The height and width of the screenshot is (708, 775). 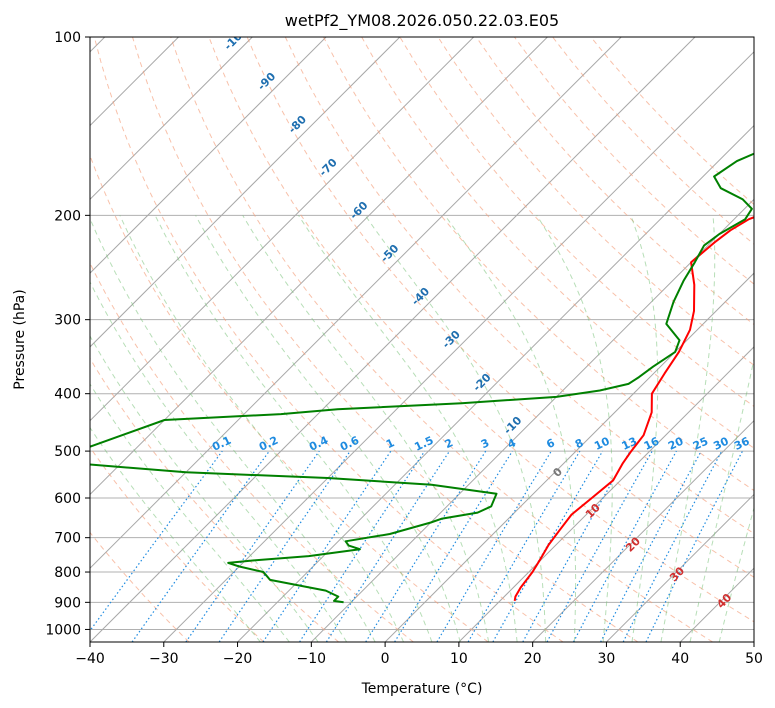 What do you see at coordinates (754, 659) in the screenshot?
I see `x-tick-label: 50` at bounding box center [754, 659].